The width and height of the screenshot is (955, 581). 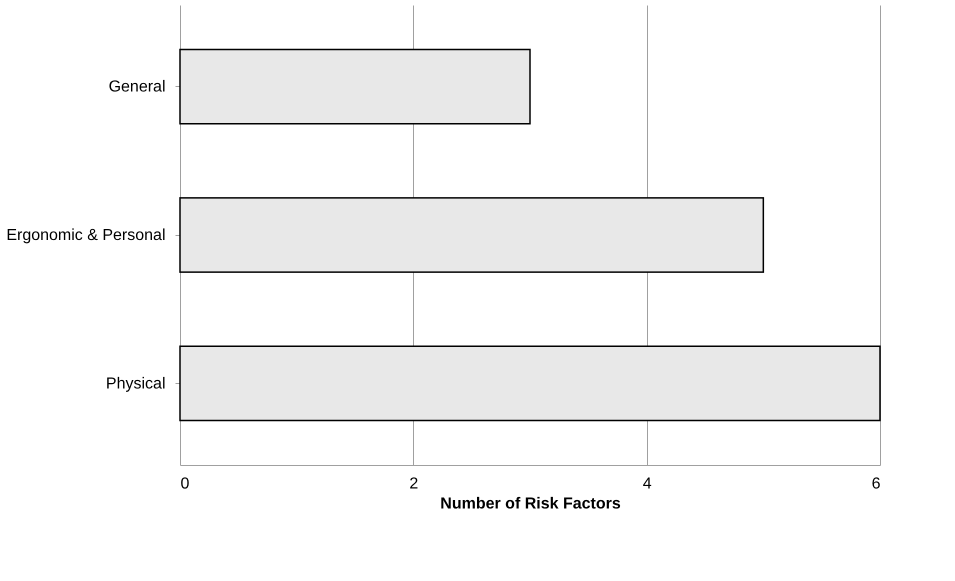 What do you see at coordinates (413, 484) in the screenshot?
I see `x-tick-label: 2` at bounding box center [413, 484].